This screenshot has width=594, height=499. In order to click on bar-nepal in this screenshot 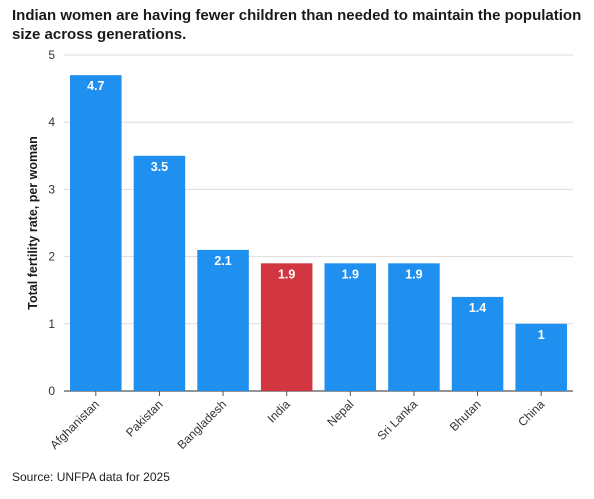, I will do `click(350, 327)`.